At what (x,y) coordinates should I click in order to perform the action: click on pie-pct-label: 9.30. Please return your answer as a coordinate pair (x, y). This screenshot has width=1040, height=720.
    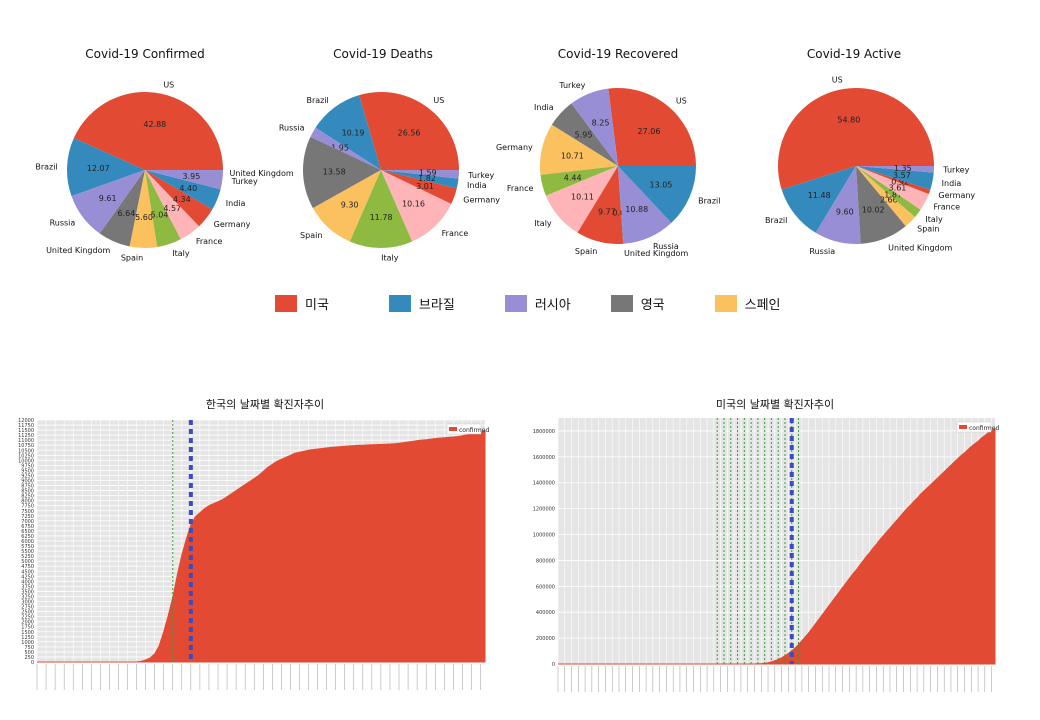
    Looking at the image, I should click on (350, 205).